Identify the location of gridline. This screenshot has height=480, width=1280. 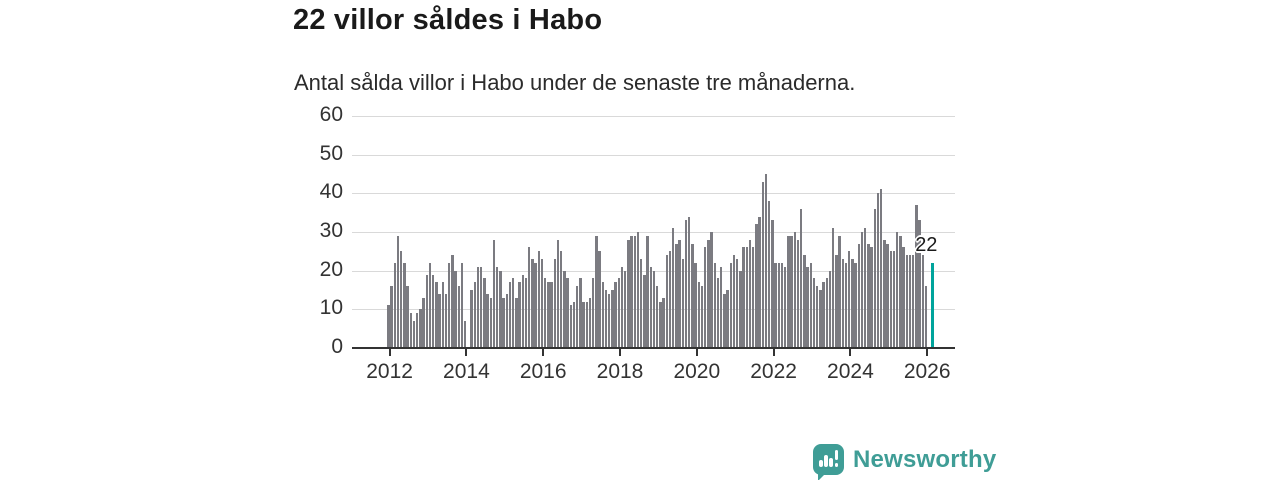
(653, 155).